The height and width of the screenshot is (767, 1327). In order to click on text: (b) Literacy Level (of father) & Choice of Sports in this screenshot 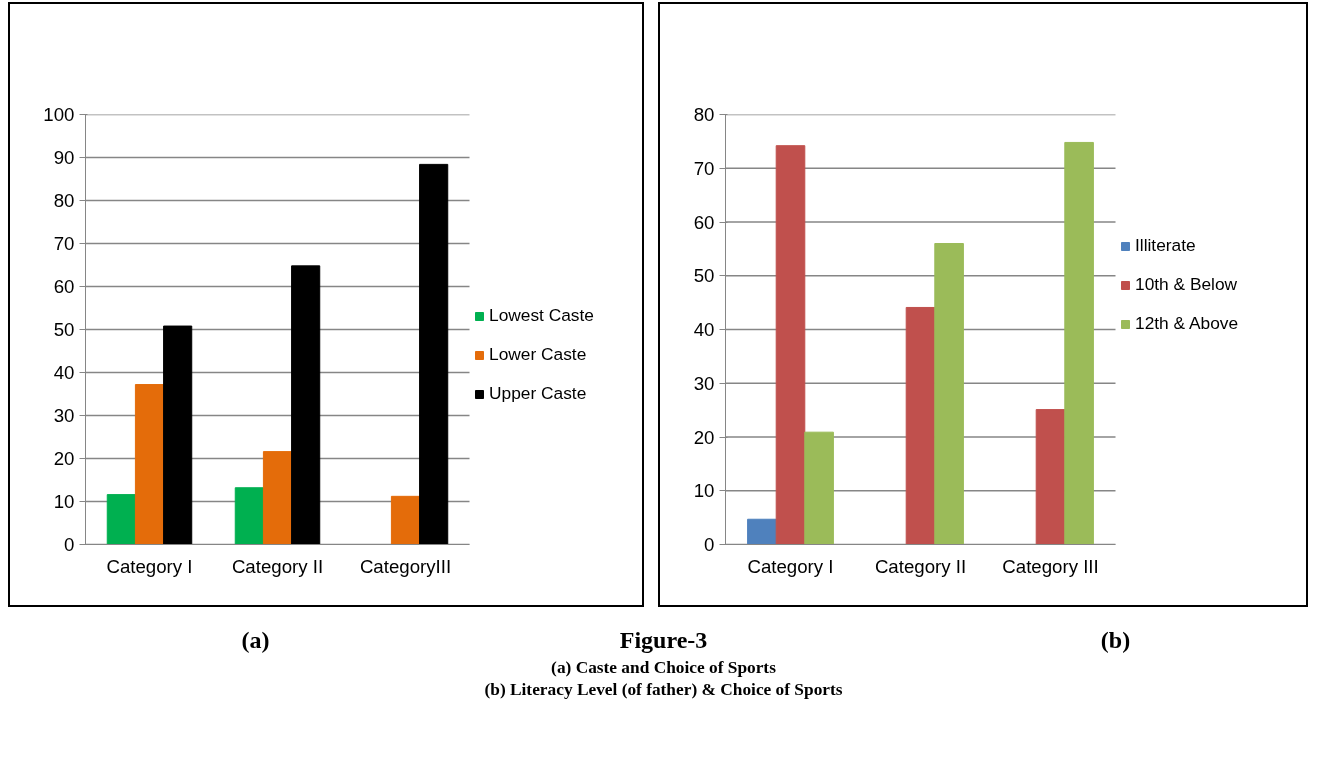, I will do `click(663, 689)`.